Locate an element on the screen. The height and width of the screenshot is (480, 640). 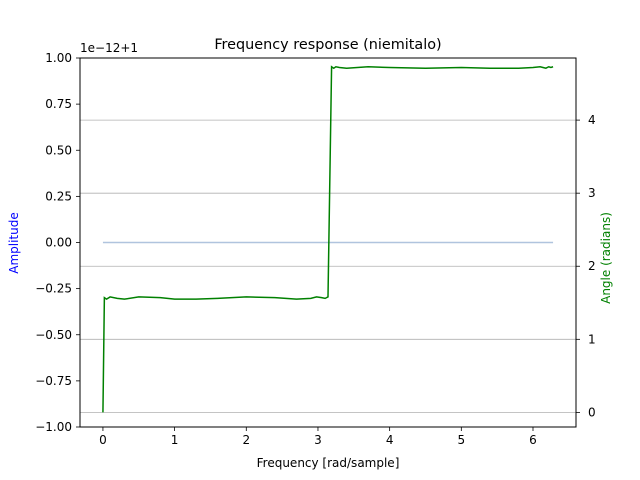
x-tick-label: 0 is located at coordinates (103, 440).